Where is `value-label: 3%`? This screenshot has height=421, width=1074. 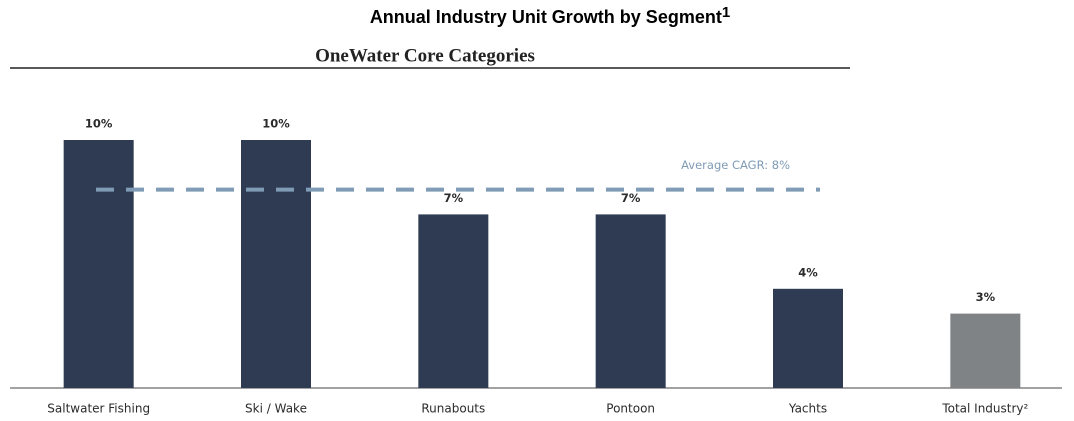 value-label: 3% is located at coordinates (986, 297).